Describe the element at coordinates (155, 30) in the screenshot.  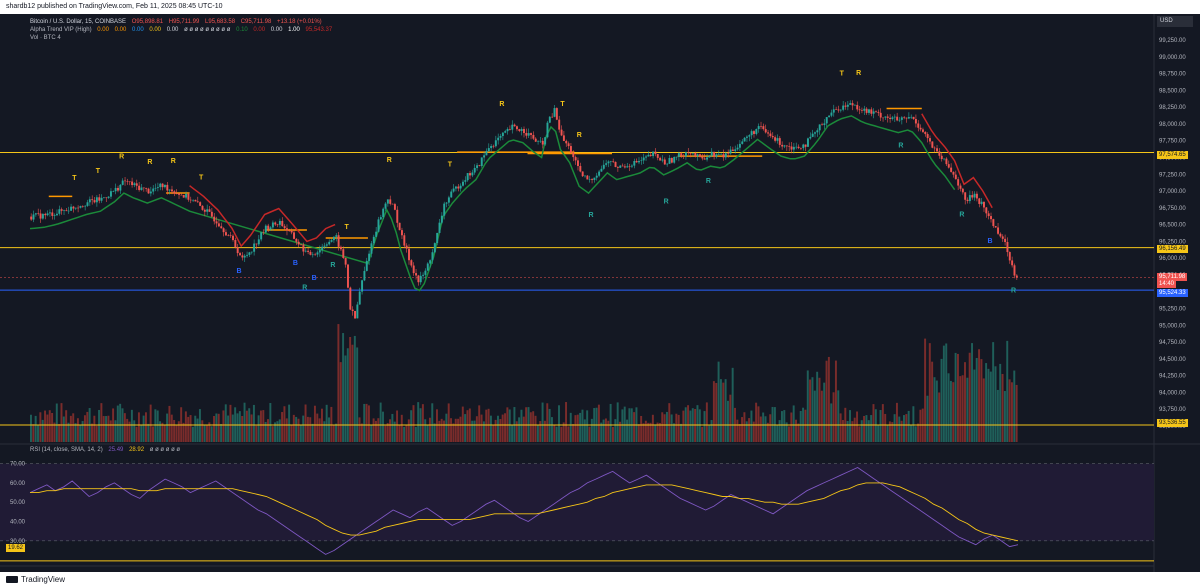
I see `indicator-value: 0.00` at that location.